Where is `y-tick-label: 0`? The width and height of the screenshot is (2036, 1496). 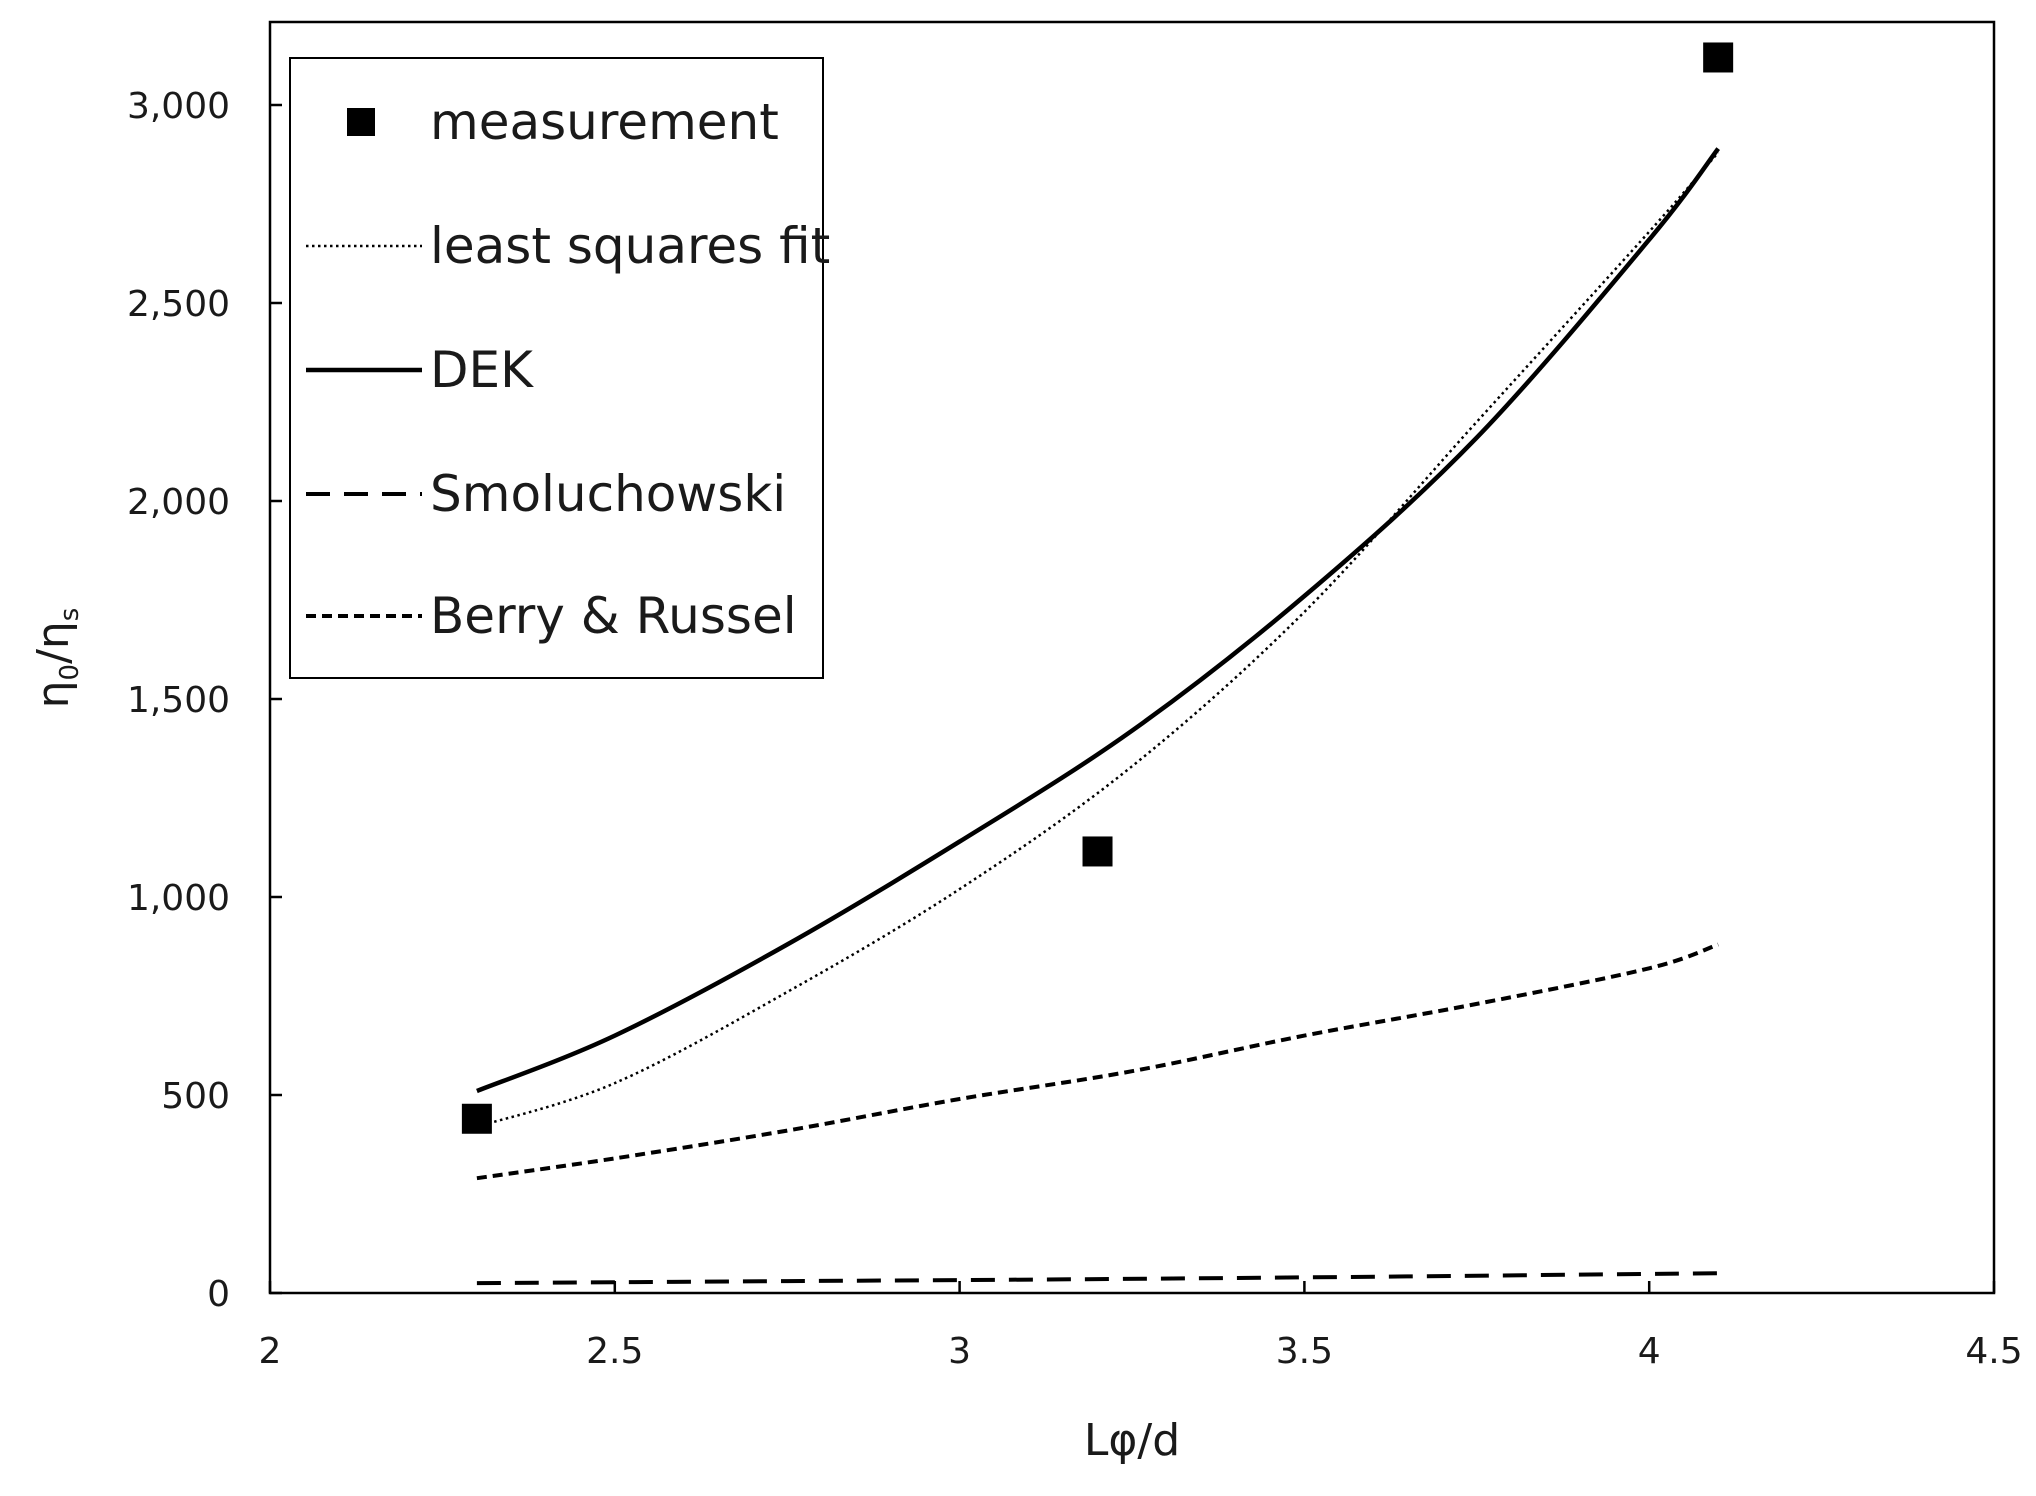 y-tick-label: 0 is located at coordinates (218, 1294).